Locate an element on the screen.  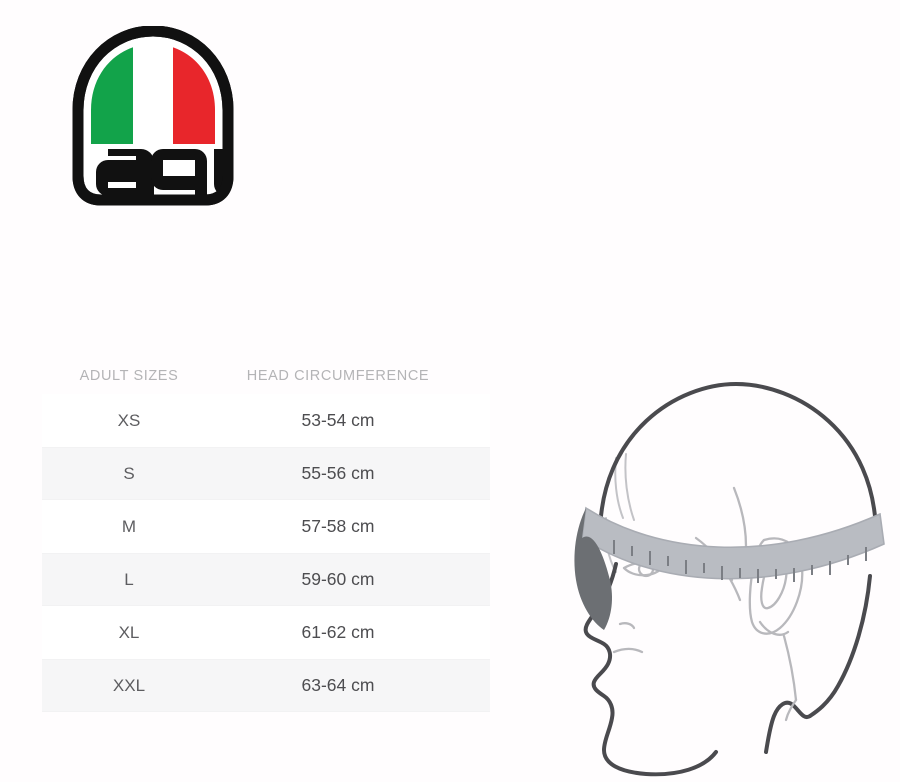
agv-shield-logo is located at coordinates (153, 117).